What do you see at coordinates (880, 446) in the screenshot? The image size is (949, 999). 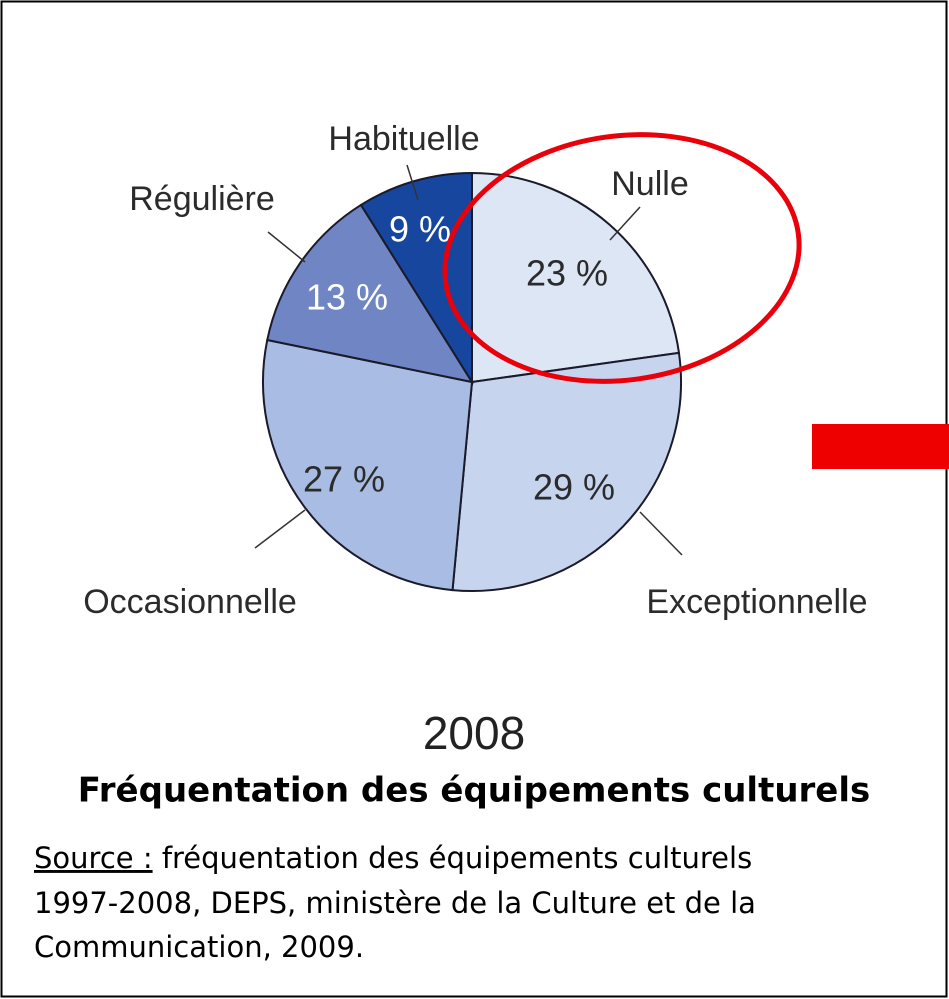 I see `arrow-marker` at bounding box center [880, 446].